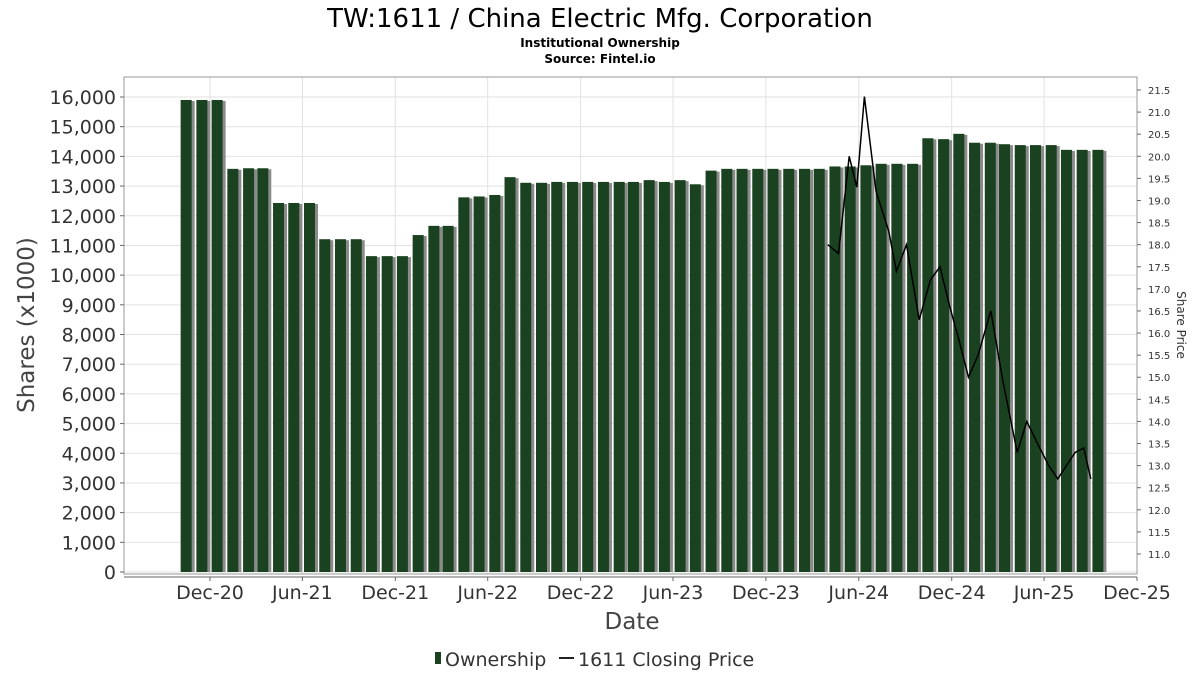 This screenshot has width=1200, height=675. I want to click on left-tick-label: 8,000, so click(89, 336).